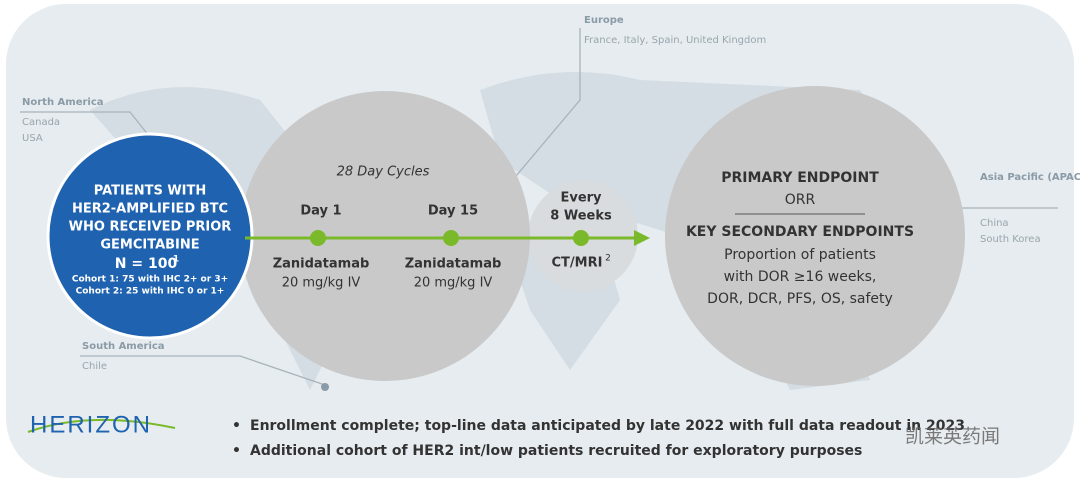  Describe the element at coordinates (581, 216) in the screenshot. I see `imaging-every: 8 Weeks` at that location.